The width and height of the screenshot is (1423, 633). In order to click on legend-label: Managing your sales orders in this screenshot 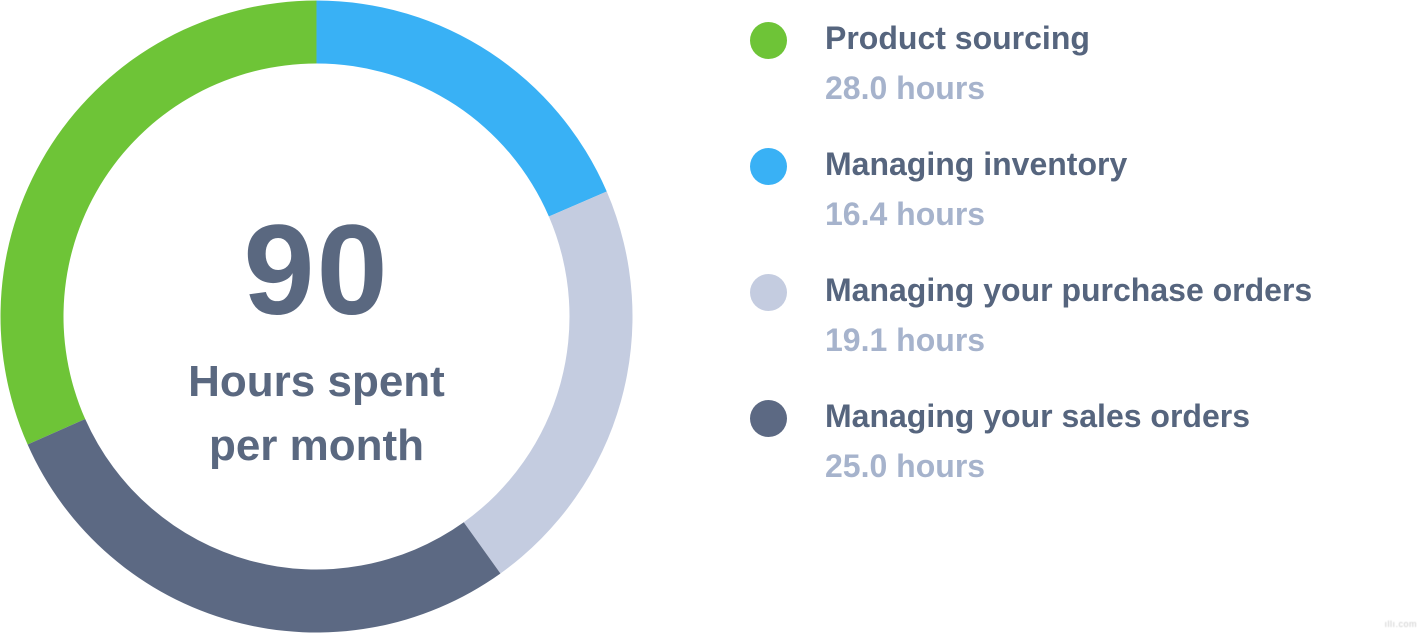, I will do `click(1038, 416)`.